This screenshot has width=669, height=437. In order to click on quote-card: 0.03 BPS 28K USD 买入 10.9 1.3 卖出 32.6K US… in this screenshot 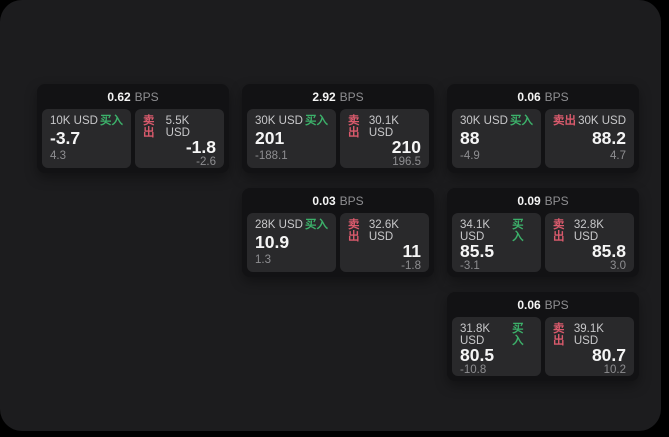, I will do `click(338, 232)`.